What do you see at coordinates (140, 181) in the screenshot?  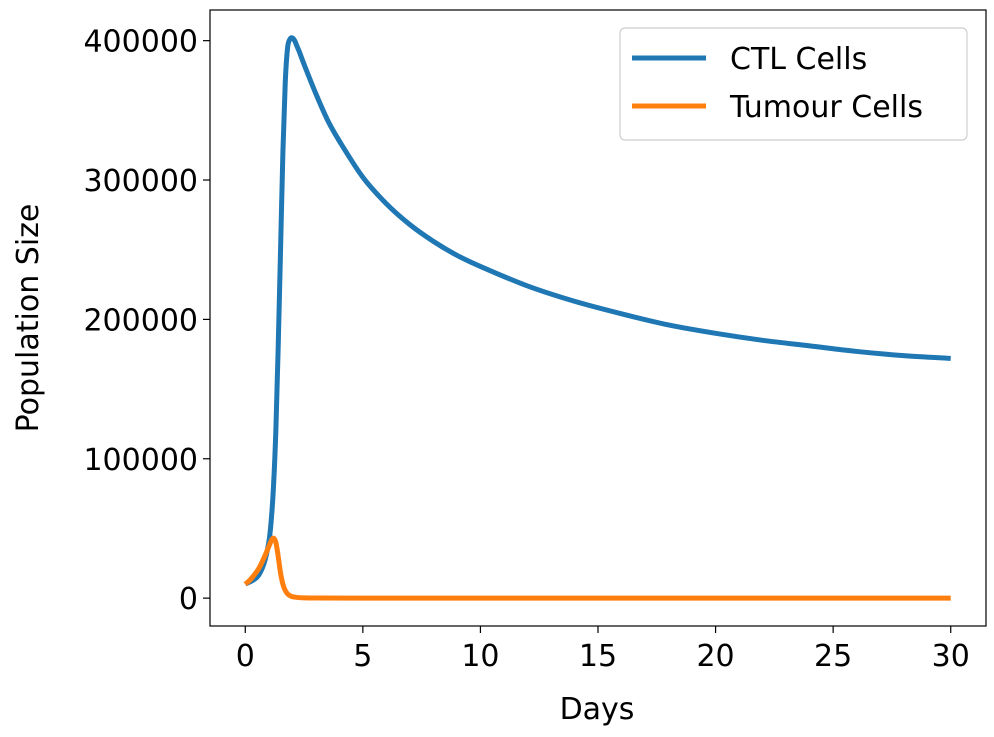 I see `y-tick-label: 300000` at bounding box center [140, 181].